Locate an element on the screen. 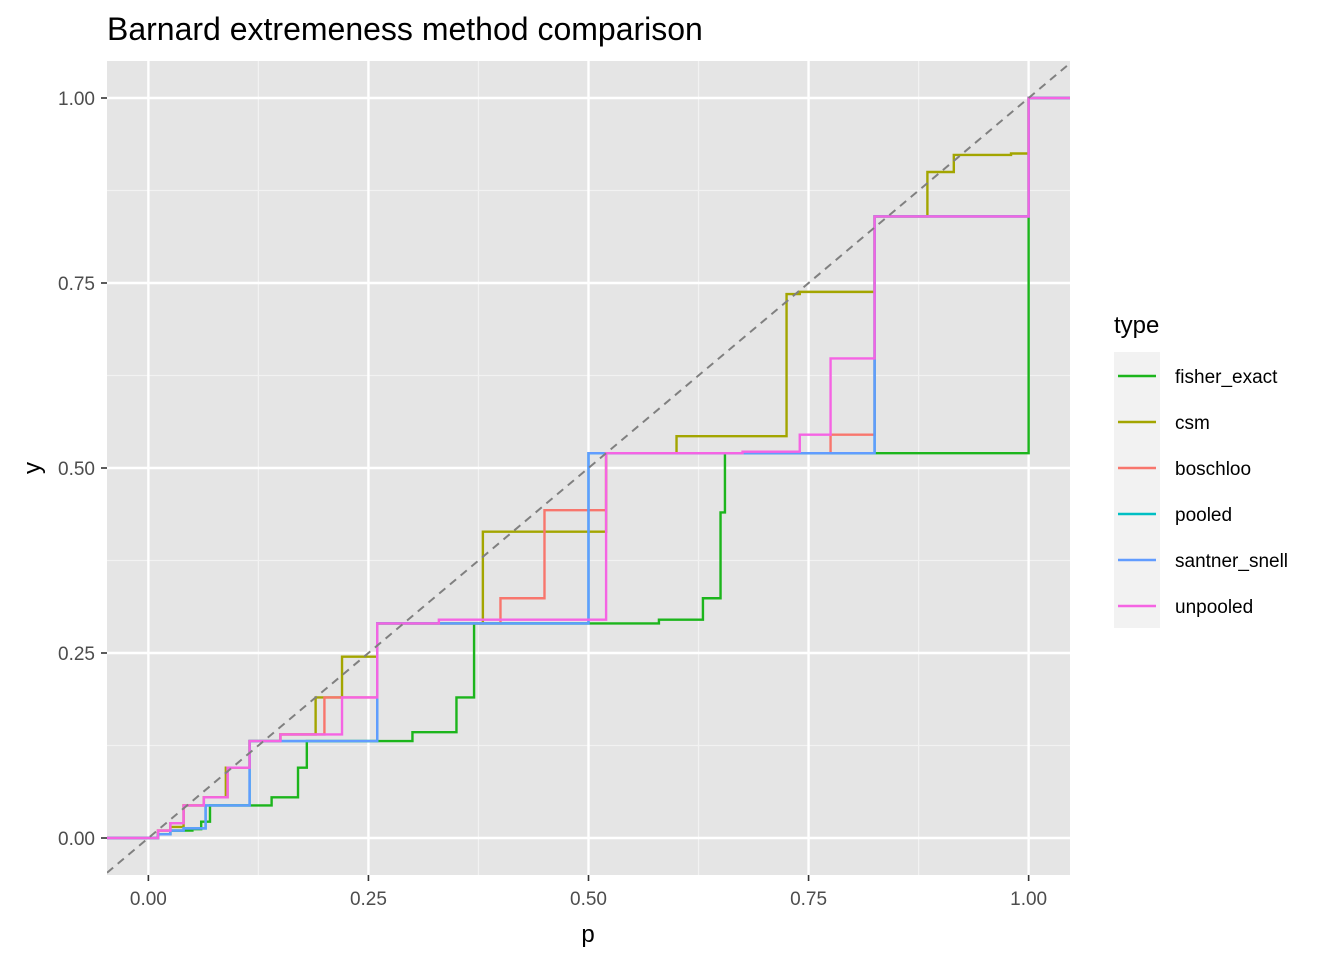 The height and width of the screenshot is (960, 1344). legend-label-boschloo: boschloo is located at coordinates (1213, 469).